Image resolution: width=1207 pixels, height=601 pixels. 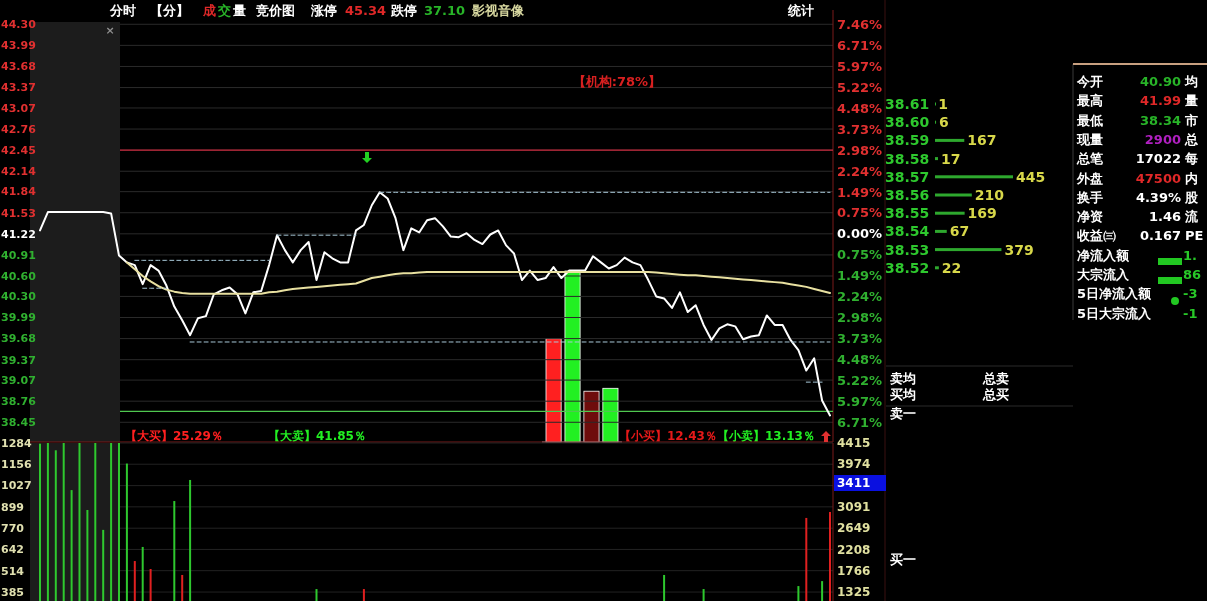 I want to click on y2-tick-label: 0.75%, so click(x=860, y=255).